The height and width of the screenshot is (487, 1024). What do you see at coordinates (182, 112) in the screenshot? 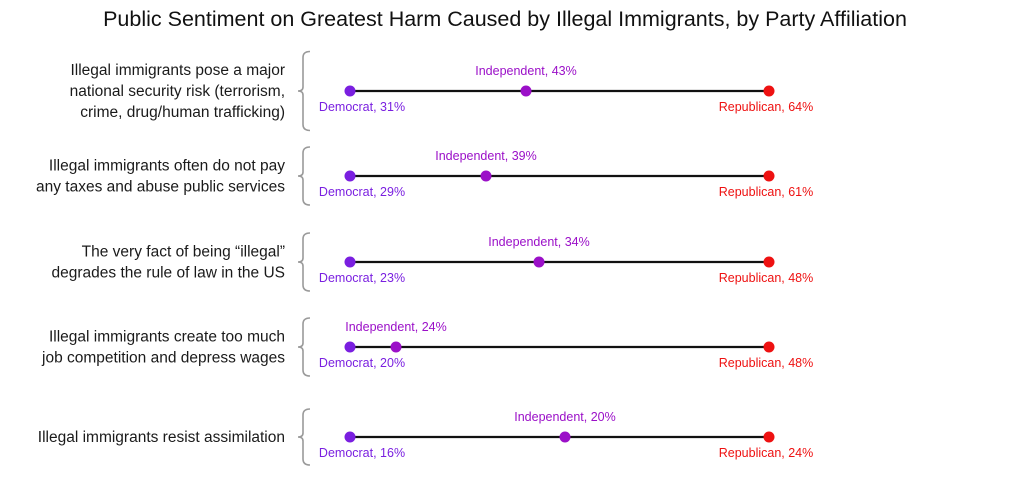
I see `category-label-line: crime, drug/human trafficking)` at bounding box center [182, 112].